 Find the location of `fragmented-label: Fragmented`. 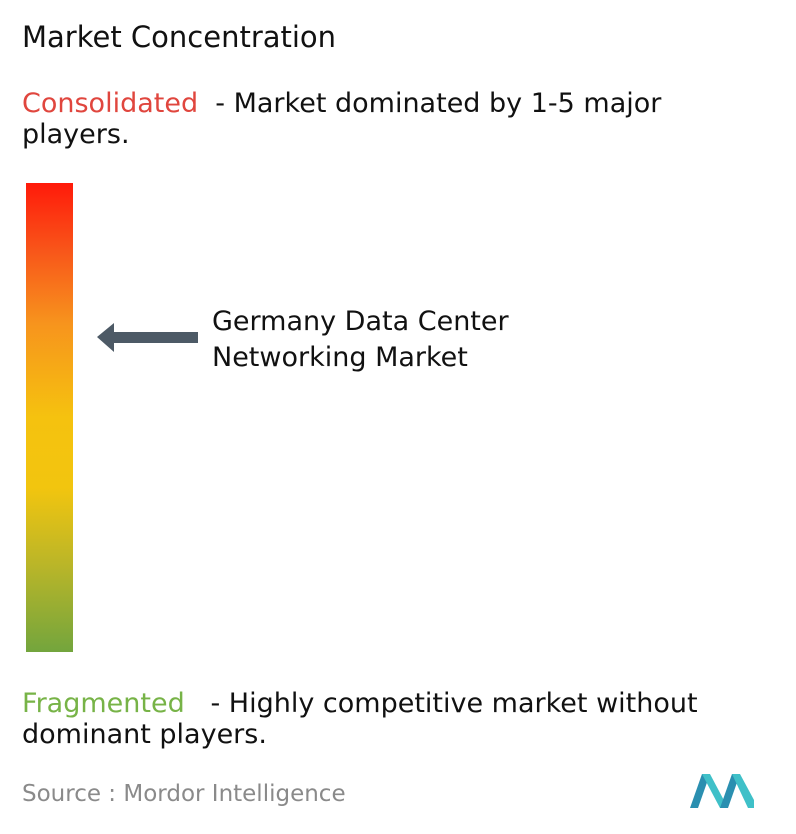

fragmented-label: Fragmented is located at coordinates (103, 703).